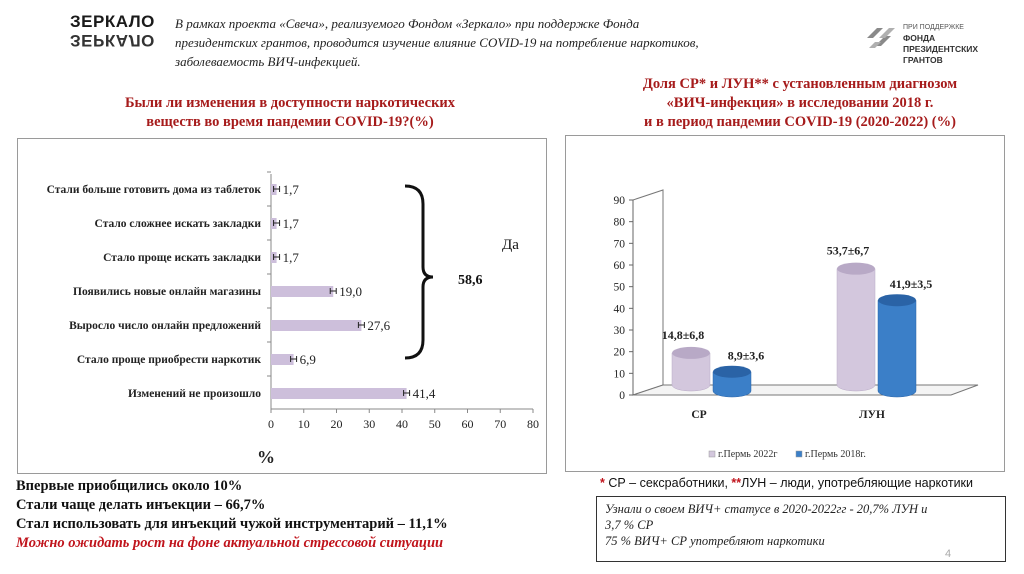 This screenshot has height=574, width=1024. What do you see at coordinates (620, 374) in the screenshot?
I see `y-tick-label: 10` at bounding box center [620, 374].